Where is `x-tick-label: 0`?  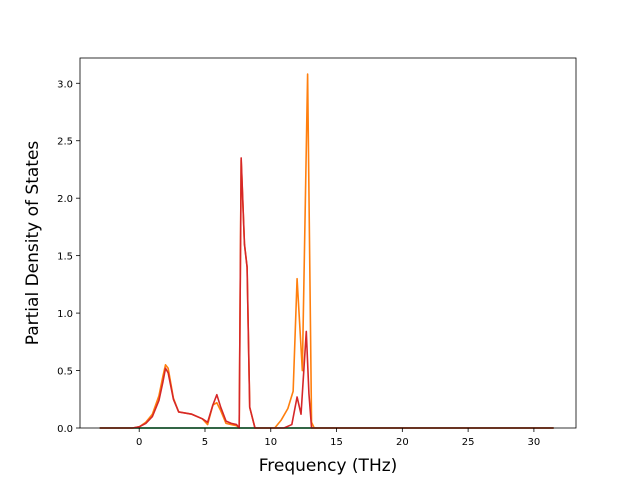
x-tick-label: 0 is located at coordinates (139, 442).